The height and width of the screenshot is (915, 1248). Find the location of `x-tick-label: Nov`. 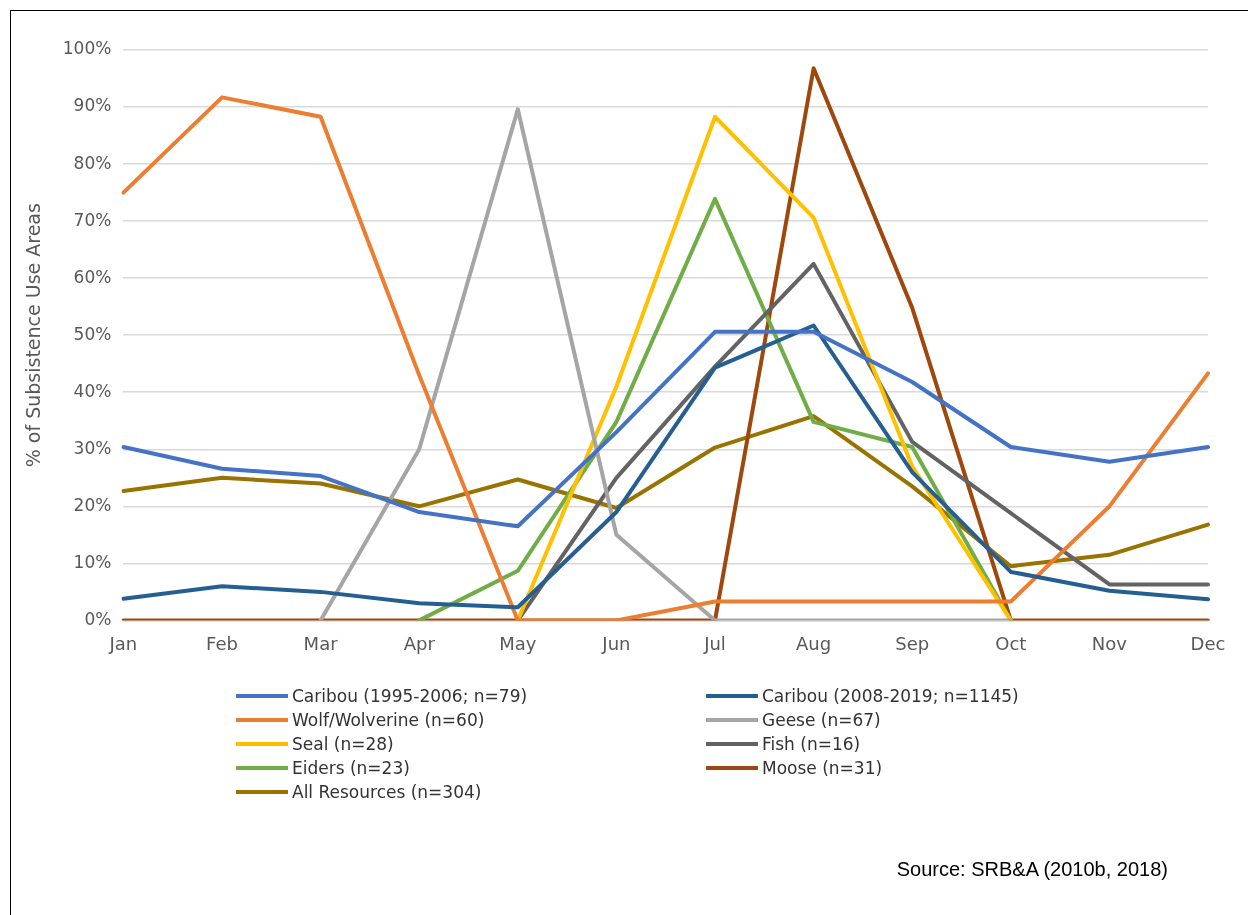

x-tick-label: Nov is located at coordinates (1109, 643).